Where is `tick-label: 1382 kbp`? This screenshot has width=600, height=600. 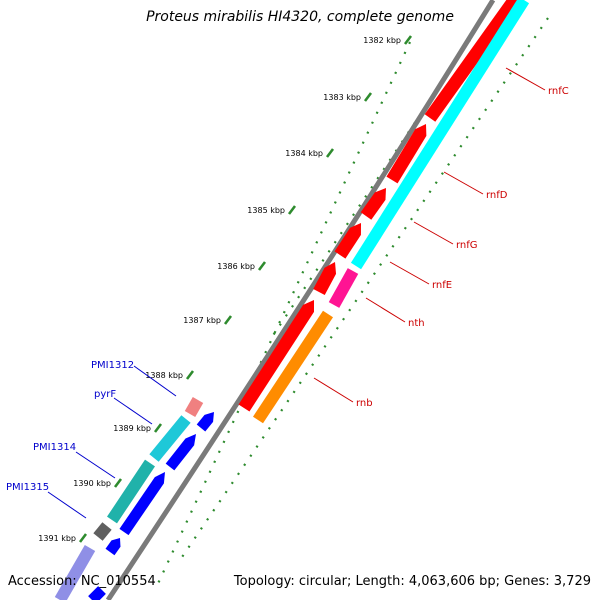
tick-label: 1382 kbp is located at coordinates (382, 40).